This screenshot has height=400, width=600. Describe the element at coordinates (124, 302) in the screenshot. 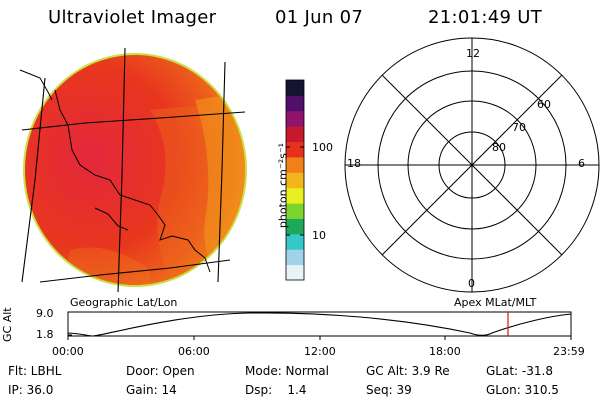

I see `geographic-label: Geographic Lat/Lon` at that location.